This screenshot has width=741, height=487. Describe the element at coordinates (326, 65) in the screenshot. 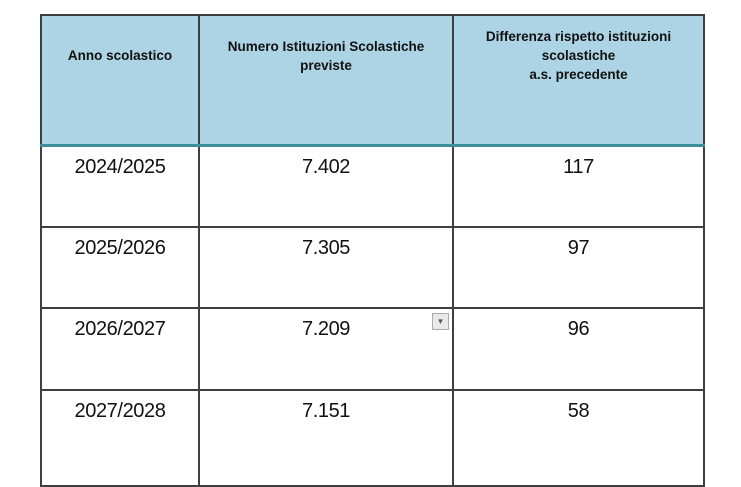

I see `header-numero-line2: previste` at that location.